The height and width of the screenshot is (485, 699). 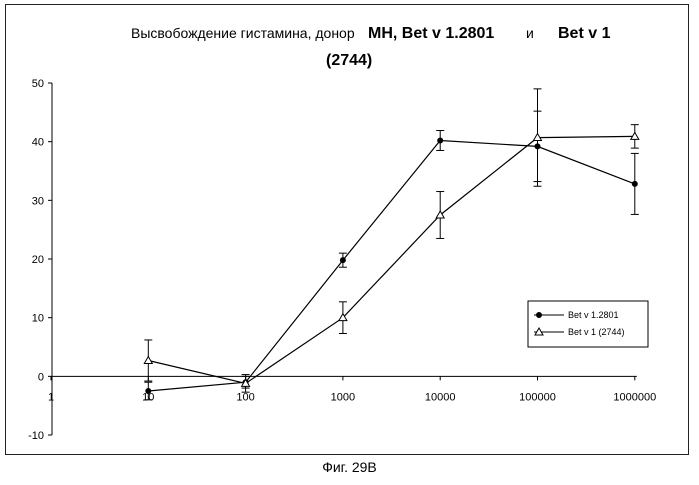 I want to click on y-tick-label: 40, so click(x=38, y=143).